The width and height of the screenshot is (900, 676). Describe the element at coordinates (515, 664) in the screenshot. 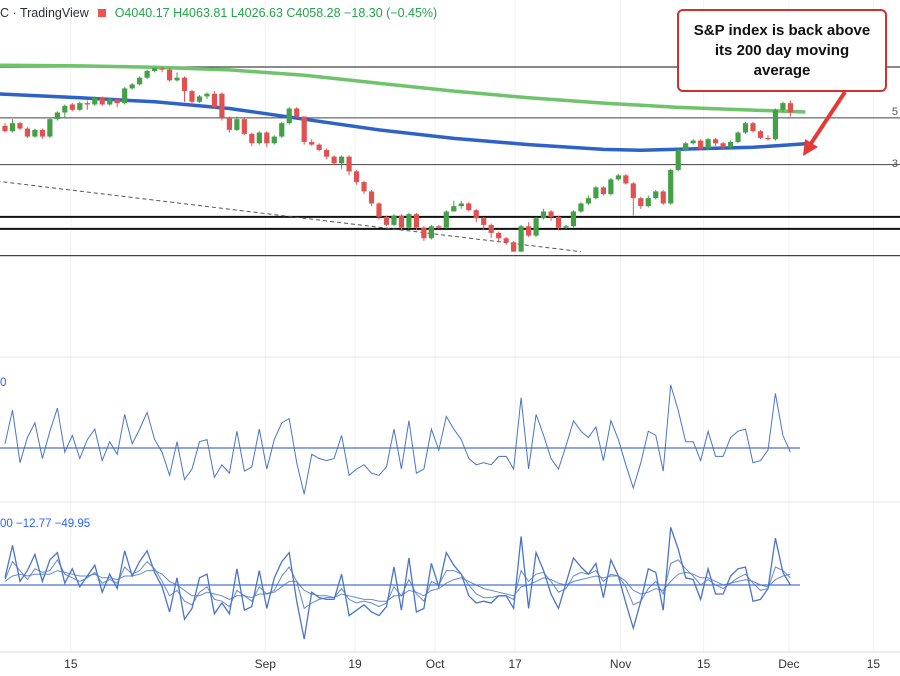

I see `x-tick-label: 17` at that location.